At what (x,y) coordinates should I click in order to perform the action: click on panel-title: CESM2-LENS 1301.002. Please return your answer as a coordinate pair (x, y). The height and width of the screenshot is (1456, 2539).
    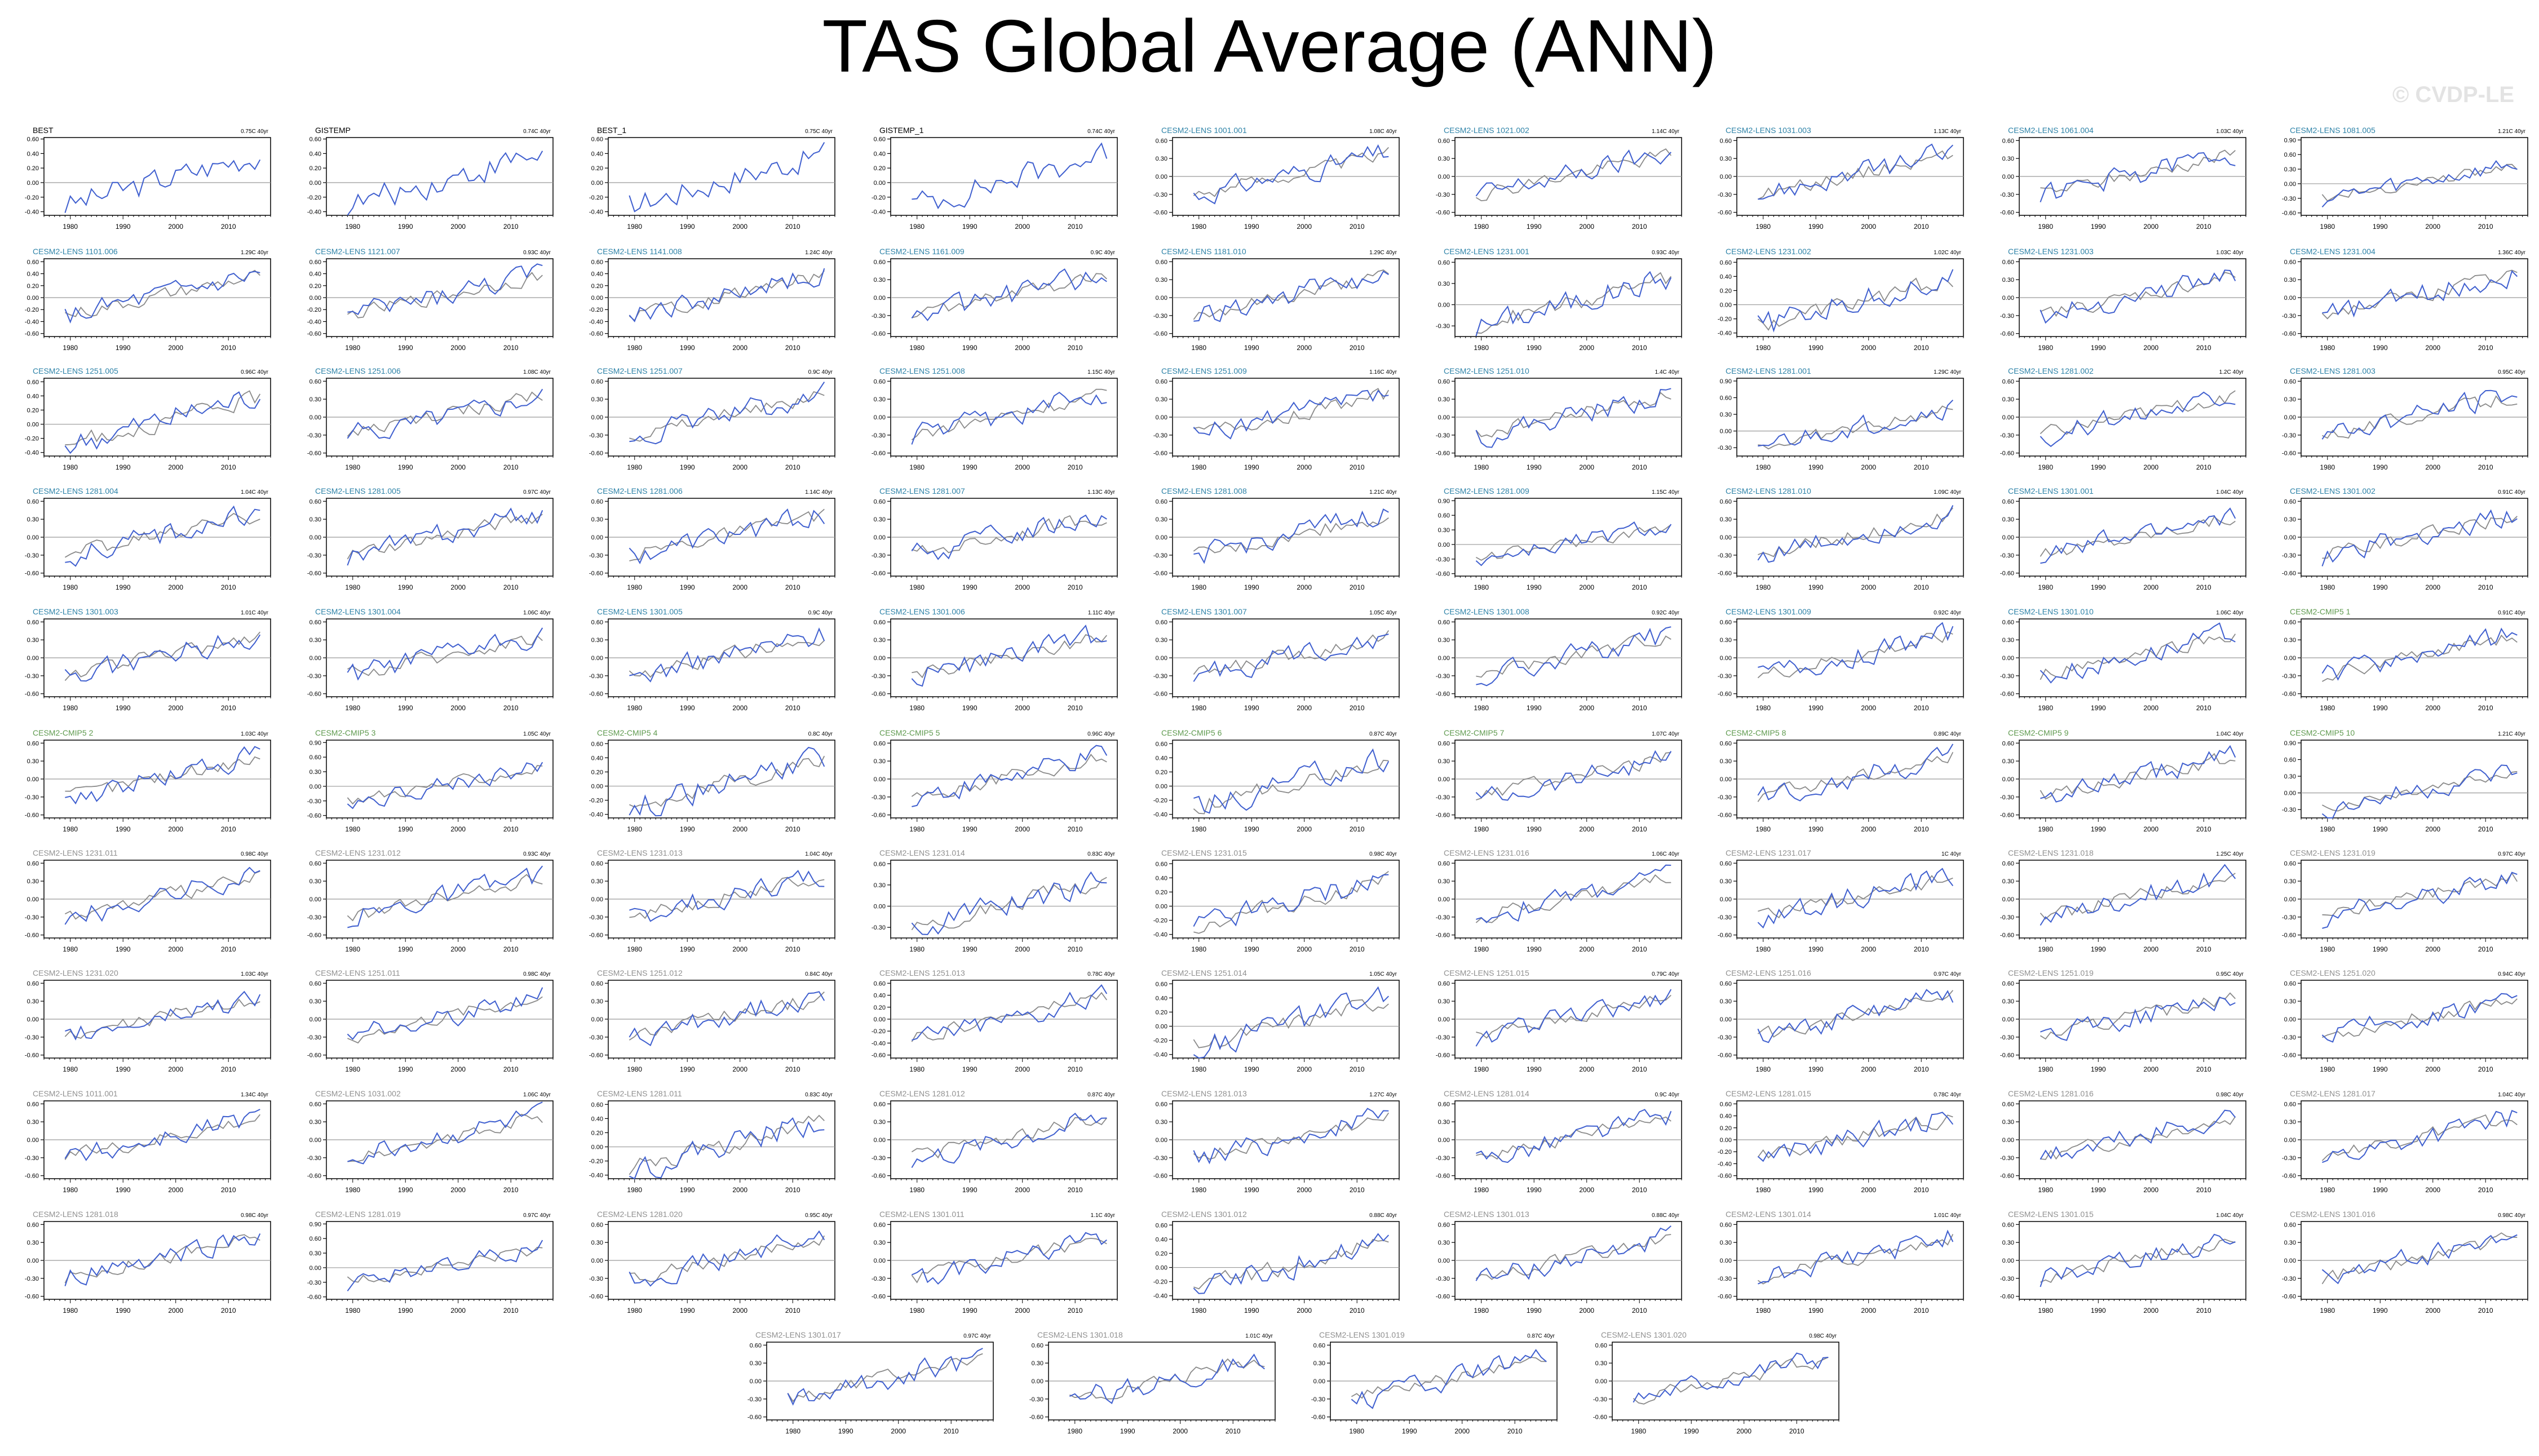
    Looking at the image, I should click on (2333, 490).